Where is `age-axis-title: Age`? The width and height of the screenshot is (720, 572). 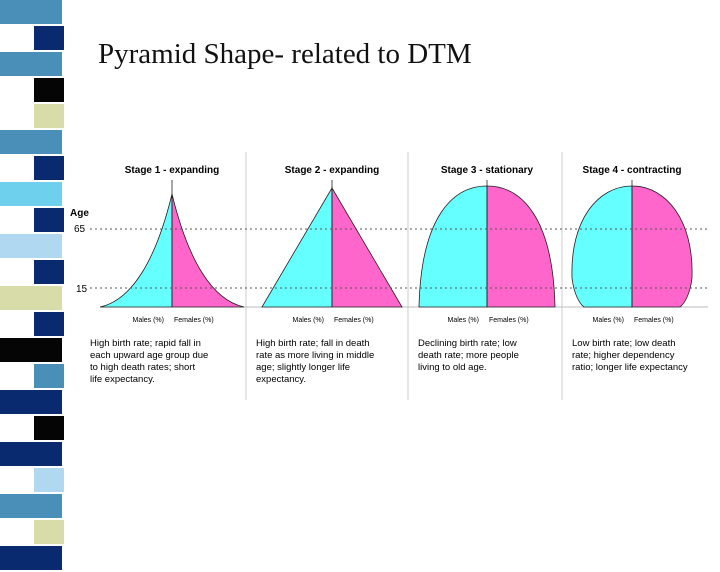
age-axis-title: Age is located at coordinates (79, 213).